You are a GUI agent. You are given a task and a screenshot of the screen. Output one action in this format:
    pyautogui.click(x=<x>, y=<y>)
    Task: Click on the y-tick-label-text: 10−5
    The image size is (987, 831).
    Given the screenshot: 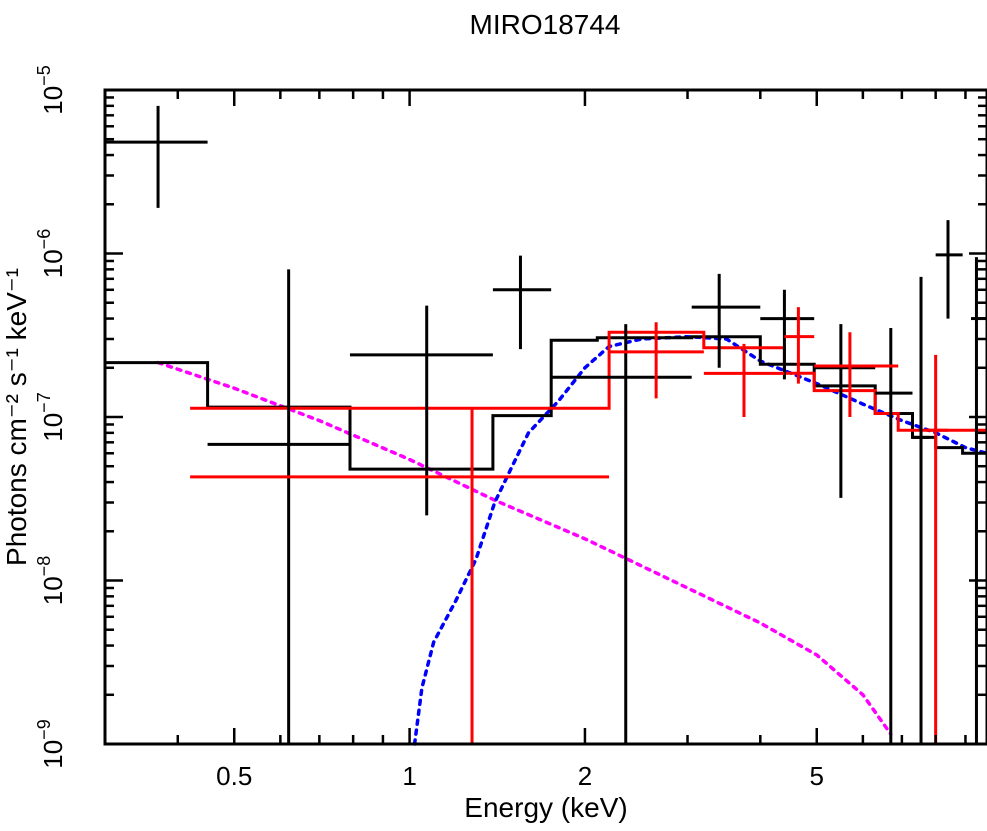 What is the action you would take?
    pyautogui.click(x=51, y=89)
    